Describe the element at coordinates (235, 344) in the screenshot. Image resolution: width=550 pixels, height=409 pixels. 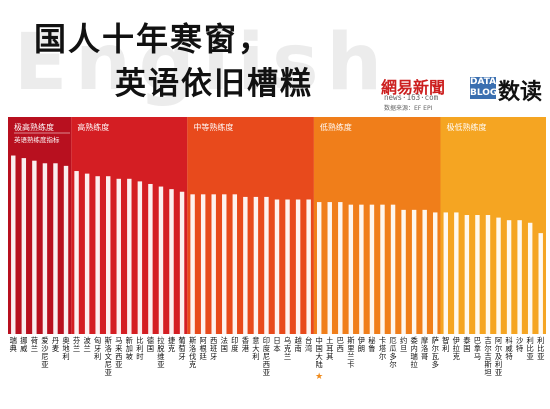
I see `tick-label: 印度` at that location.